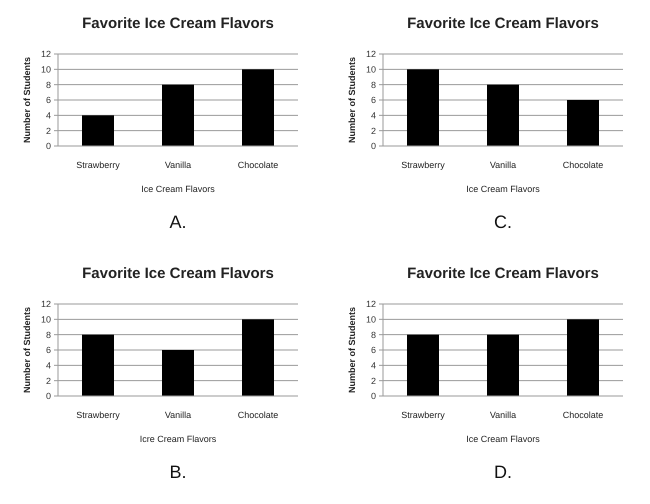 The image size is (650, 504). What do you see at coordinates (178, 472) in the screenshot?
I see `text: B.` at bounding box center [178, 472].